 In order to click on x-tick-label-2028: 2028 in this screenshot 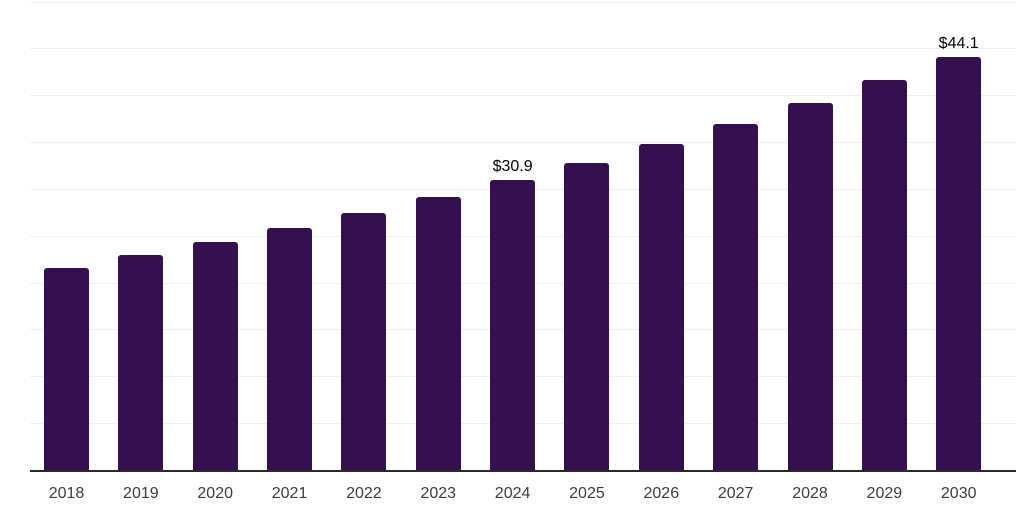, I will do `click(810, 493)`.